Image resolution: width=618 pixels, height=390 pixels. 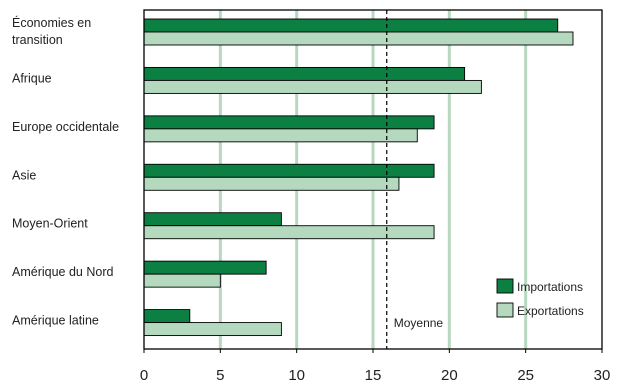 What do you see at coordinates (55, 321) in the screenshot?
I see `category-label: Amérique latine` at bounding box center [55, 321].